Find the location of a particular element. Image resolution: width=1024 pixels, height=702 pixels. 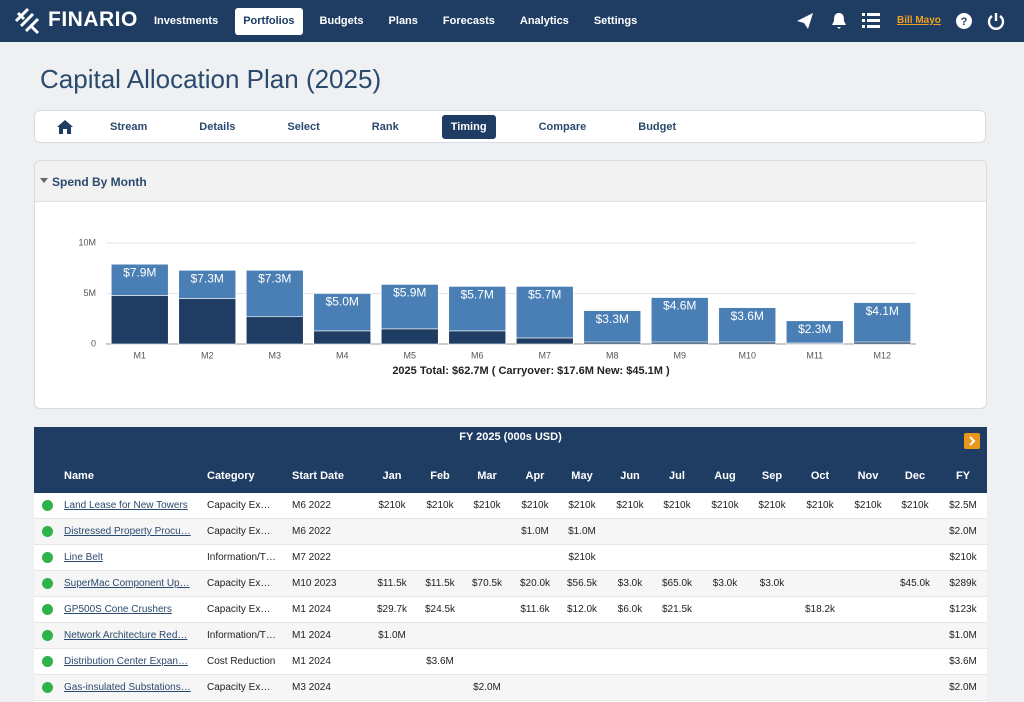

tab: Rank is located at coordinates (385, 127).